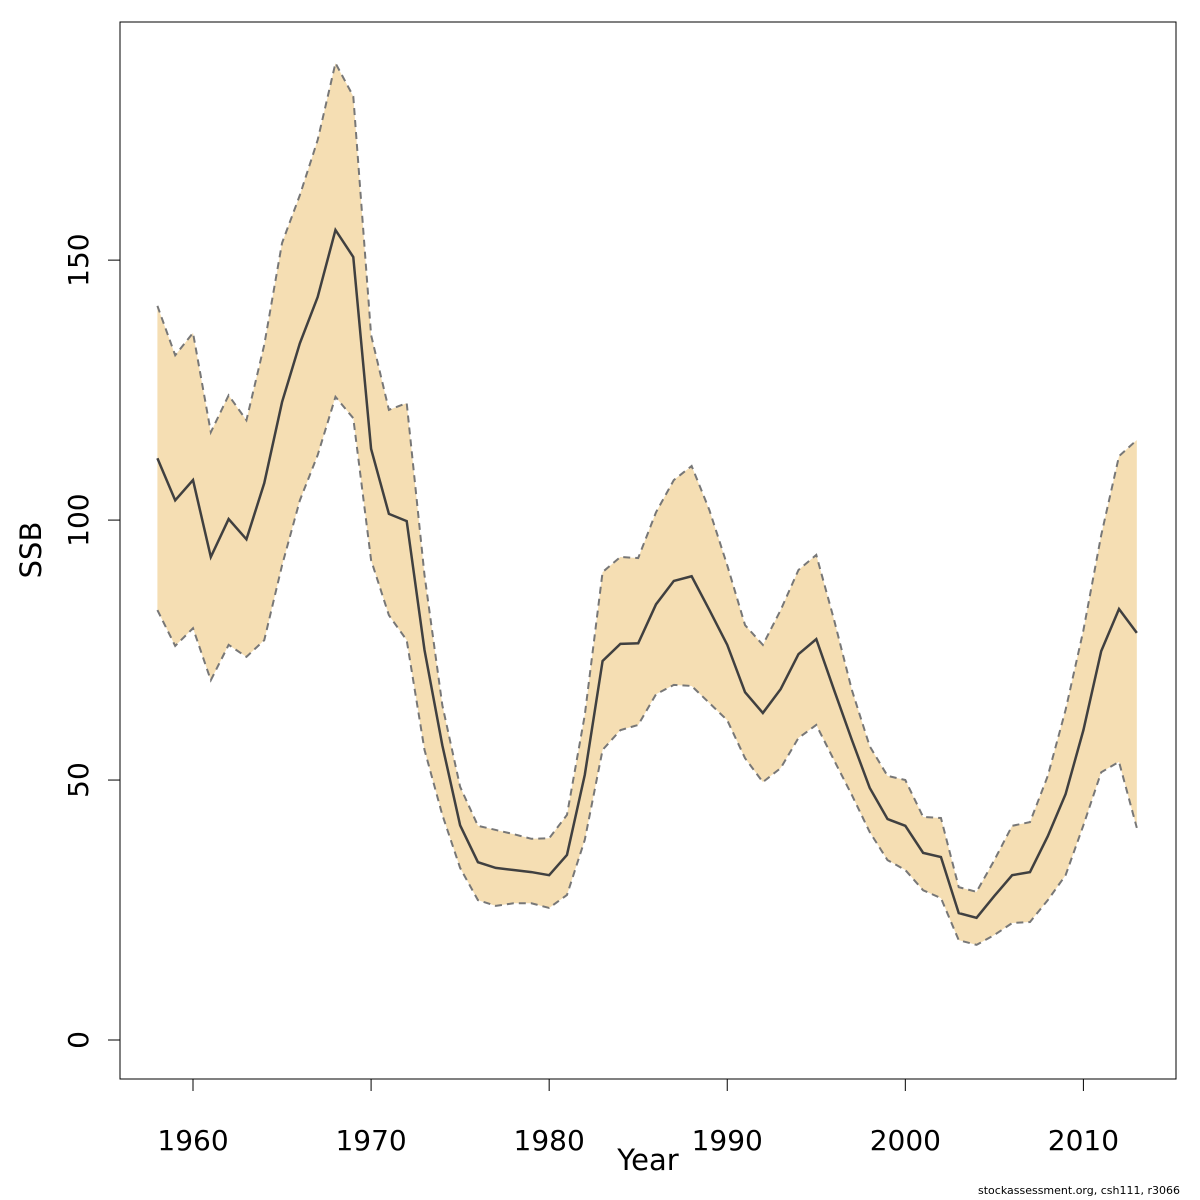 Image resolution: width=1200 pixels, height=1200 pixels. I want to click on footer: stockassessment.org, csh111, r3066, so click(1079, 1190).